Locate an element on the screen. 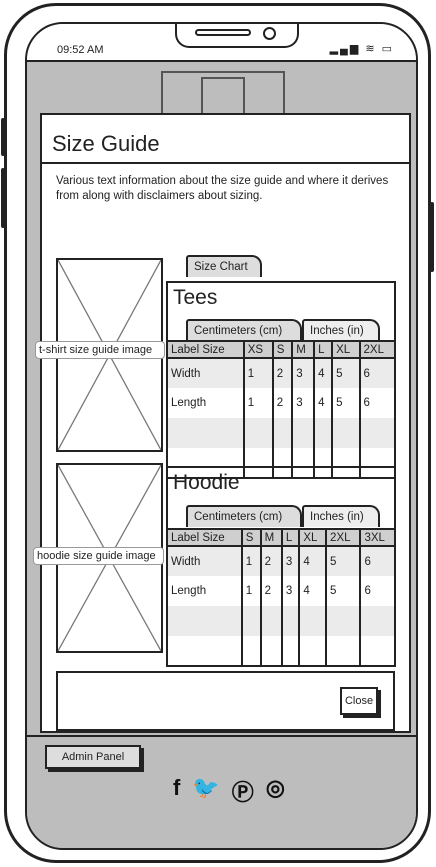  facebook-icon: f is located at coordinates (177, 787).